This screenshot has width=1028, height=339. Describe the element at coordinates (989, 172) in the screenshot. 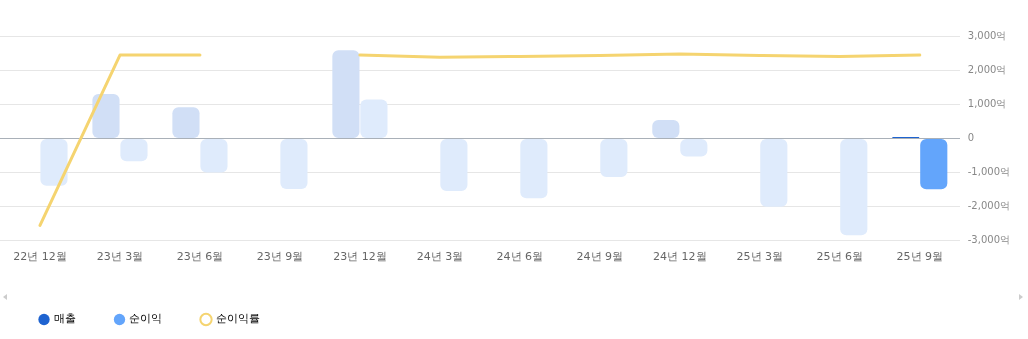

I see `y-tick-label: -1,000억` at that location.